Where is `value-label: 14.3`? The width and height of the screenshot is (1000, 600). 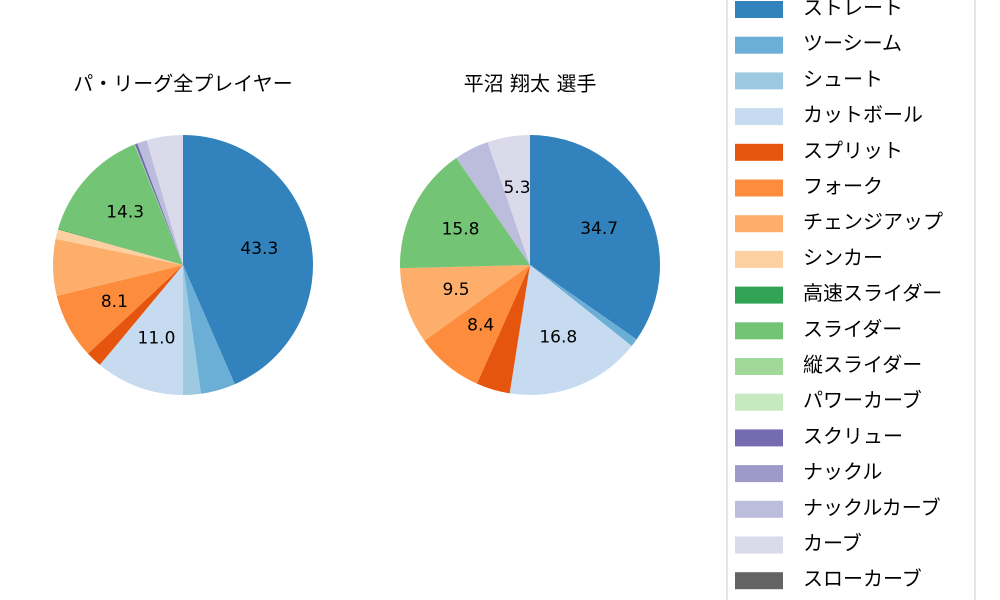
value-label: 14.3 is located at coordinates (125, 213).